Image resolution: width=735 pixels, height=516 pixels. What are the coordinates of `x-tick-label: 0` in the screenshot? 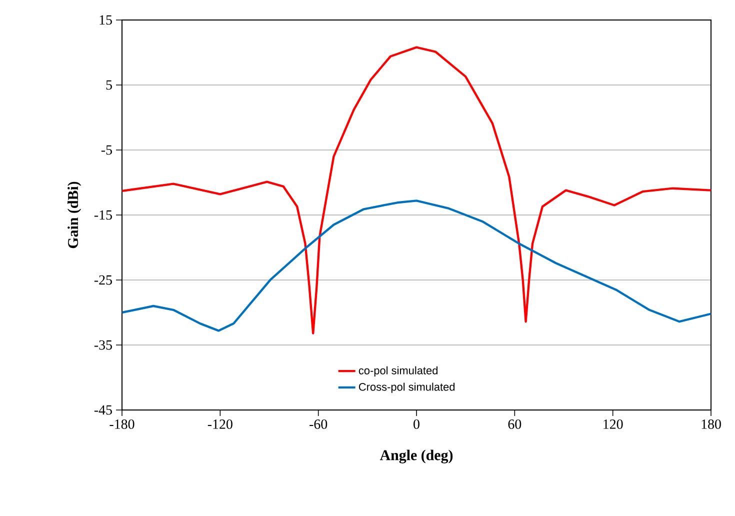 It's located at (417, 424).